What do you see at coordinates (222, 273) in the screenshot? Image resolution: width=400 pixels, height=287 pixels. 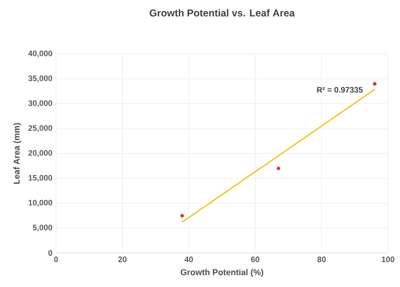 I see `x-axis-title: Growth Potential (%)` at bounding box center [222, 273].